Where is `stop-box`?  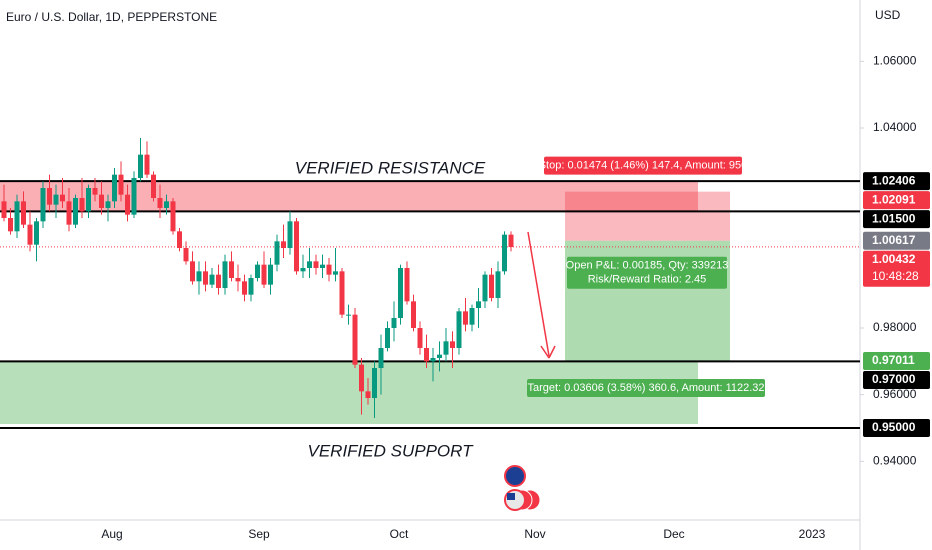 stop-box is located at coordinates (647, 216).